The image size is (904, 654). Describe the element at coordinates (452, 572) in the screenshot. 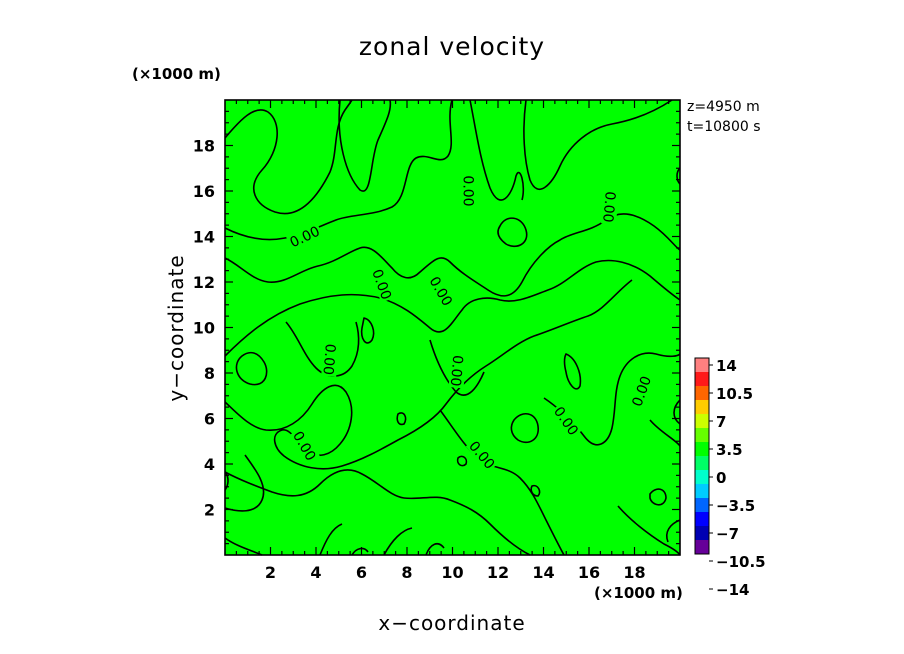

I see `x-tick-label: 10` at that location.